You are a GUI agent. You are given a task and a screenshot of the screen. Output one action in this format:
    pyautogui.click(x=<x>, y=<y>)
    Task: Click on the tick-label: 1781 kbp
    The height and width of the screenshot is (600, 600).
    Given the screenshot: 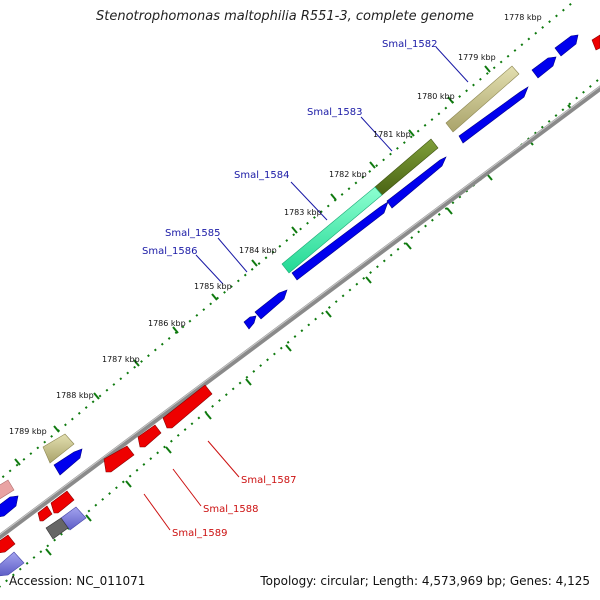 What is the action you would take?
    pyautogui.click(x=392, y=134)
    